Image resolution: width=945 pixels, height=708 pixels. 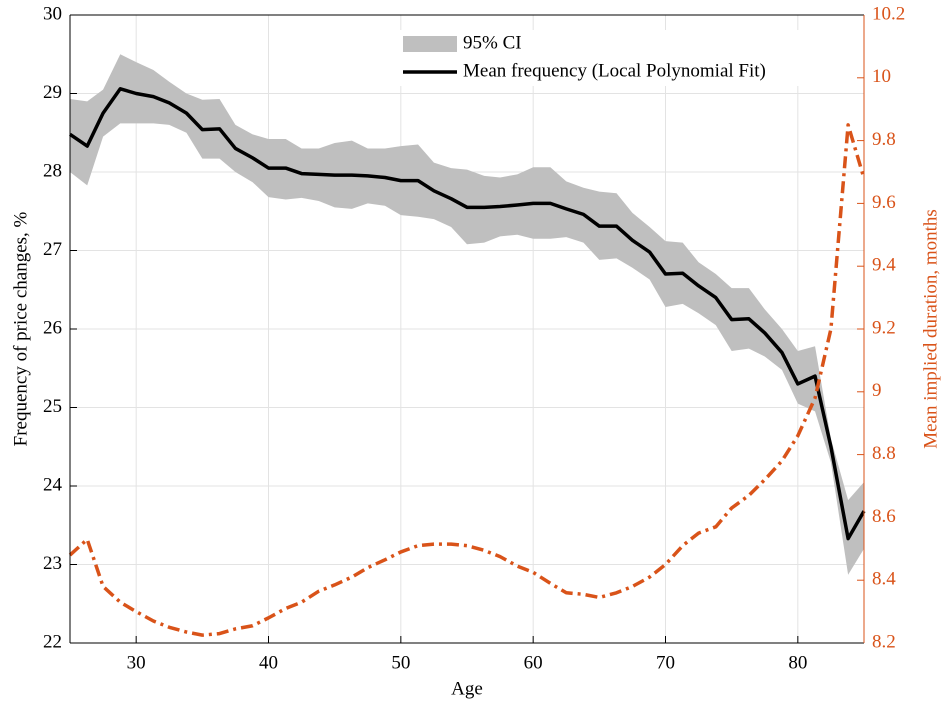 I want to click on y2-tick-label: 9.4, so click(x=884, y=265).